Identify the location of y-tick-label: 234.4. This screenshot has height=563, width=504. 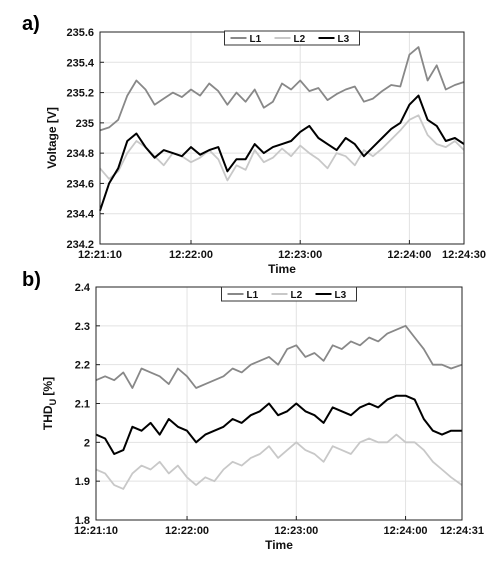
(80, 215).